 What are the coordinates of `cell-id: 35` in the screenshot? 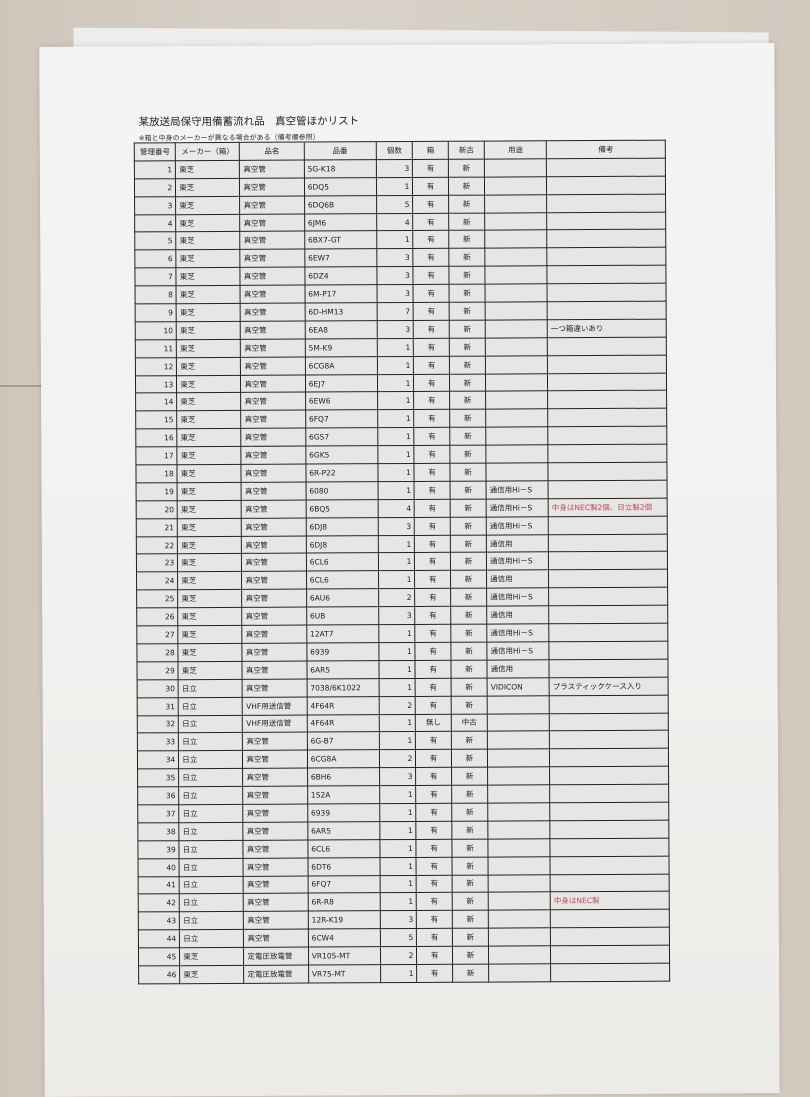 It's located at (158, 777).